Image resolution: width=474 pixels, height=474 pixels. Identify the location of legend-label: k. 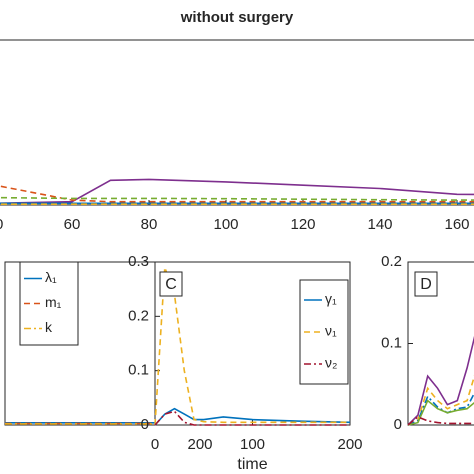
(49, 327).